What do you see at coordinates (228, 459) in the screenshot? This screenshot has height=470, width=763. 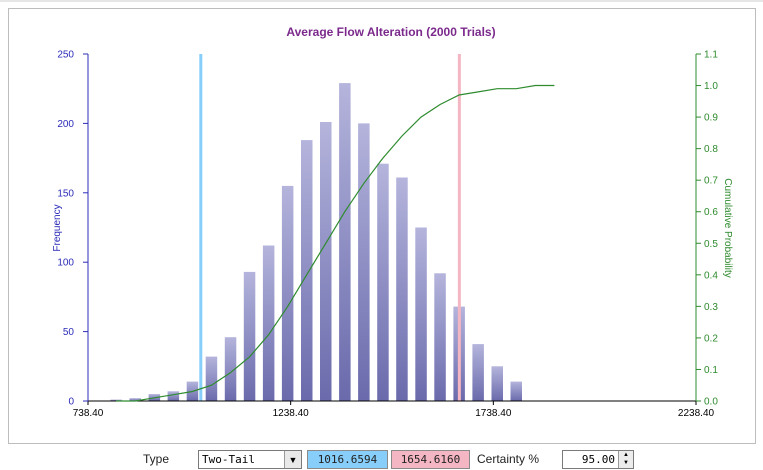 I see `type-select-value: Two-Tail` at bounding box center [228, 459].